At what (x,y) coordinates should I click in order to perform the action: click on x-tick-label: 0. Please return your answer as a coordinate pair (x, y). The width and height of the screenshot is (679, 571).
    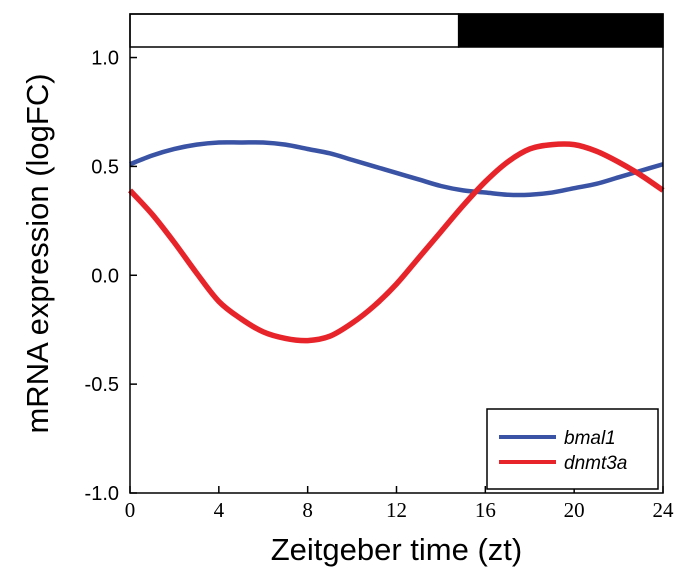
    Looking at the image, I should click on (130, 510).